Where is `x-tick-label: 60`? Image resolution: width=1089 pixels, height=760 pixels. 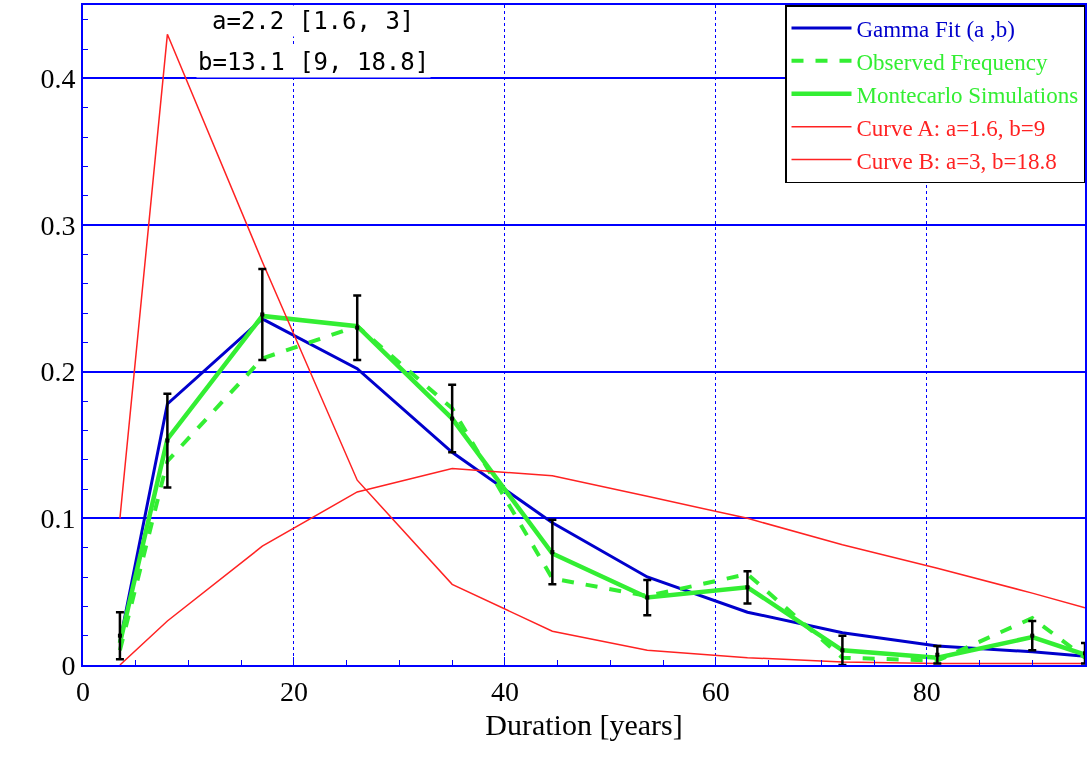 x-tick-label: 60 is located at coordinates (715, 691).